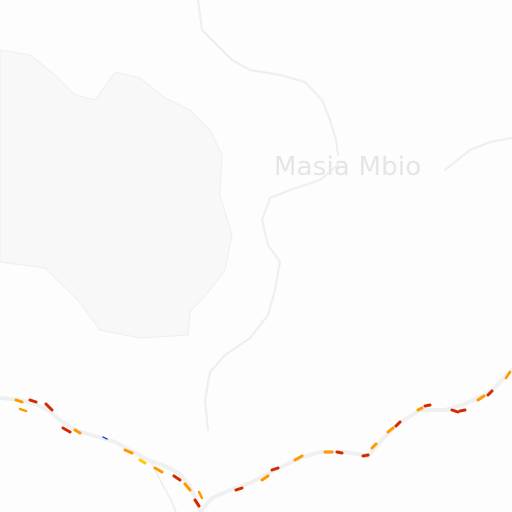  What do you see at coordinates (348, 167) in the screenshot?
I see `place-label: Masia Mbio` at bounding box center [348, 167].